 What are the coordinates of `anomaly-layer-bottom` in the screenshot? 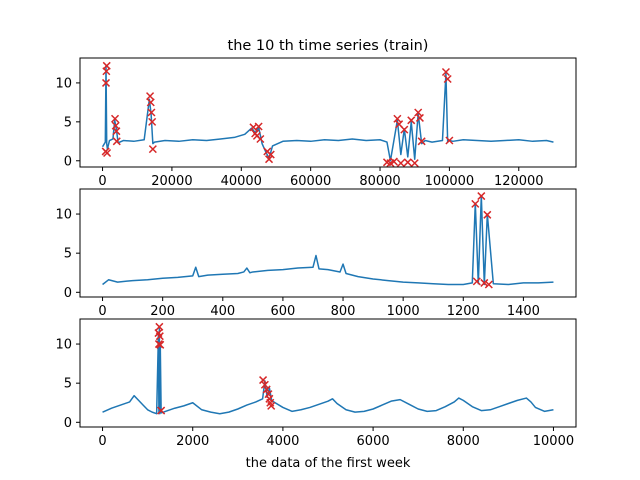 It's located at (215, 368).